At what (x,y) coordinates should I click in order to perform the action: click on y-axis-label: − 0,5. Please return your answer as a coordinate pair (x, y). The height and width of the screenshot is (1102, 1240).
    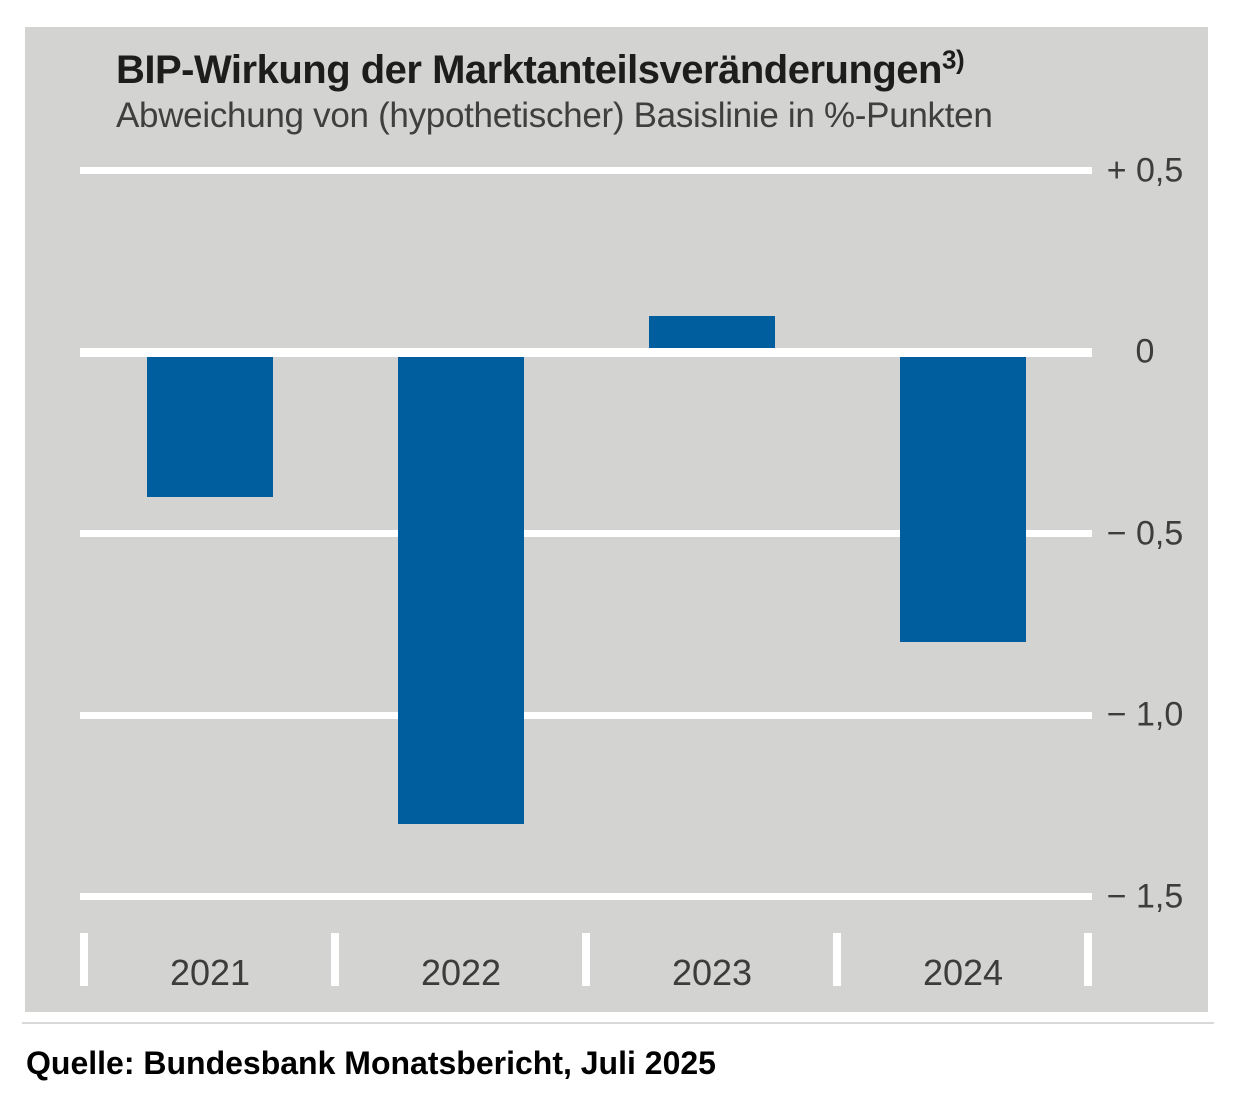
    Looking at the image, I should click on (1145, 533).